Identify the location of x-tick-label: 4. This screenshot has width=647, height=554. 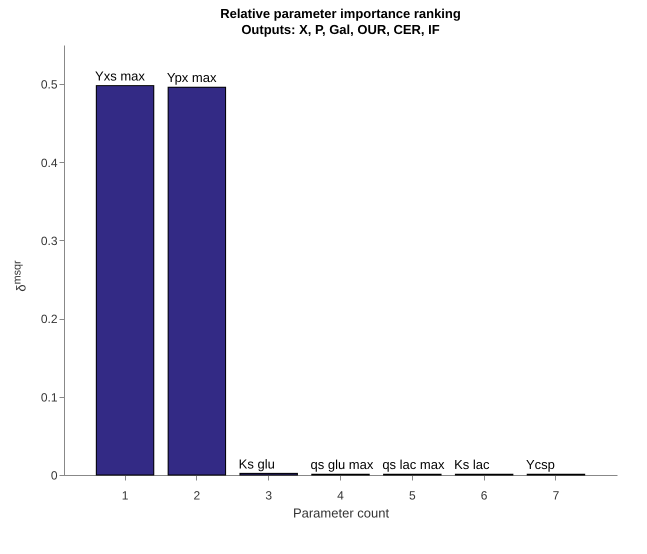
(340, 495).